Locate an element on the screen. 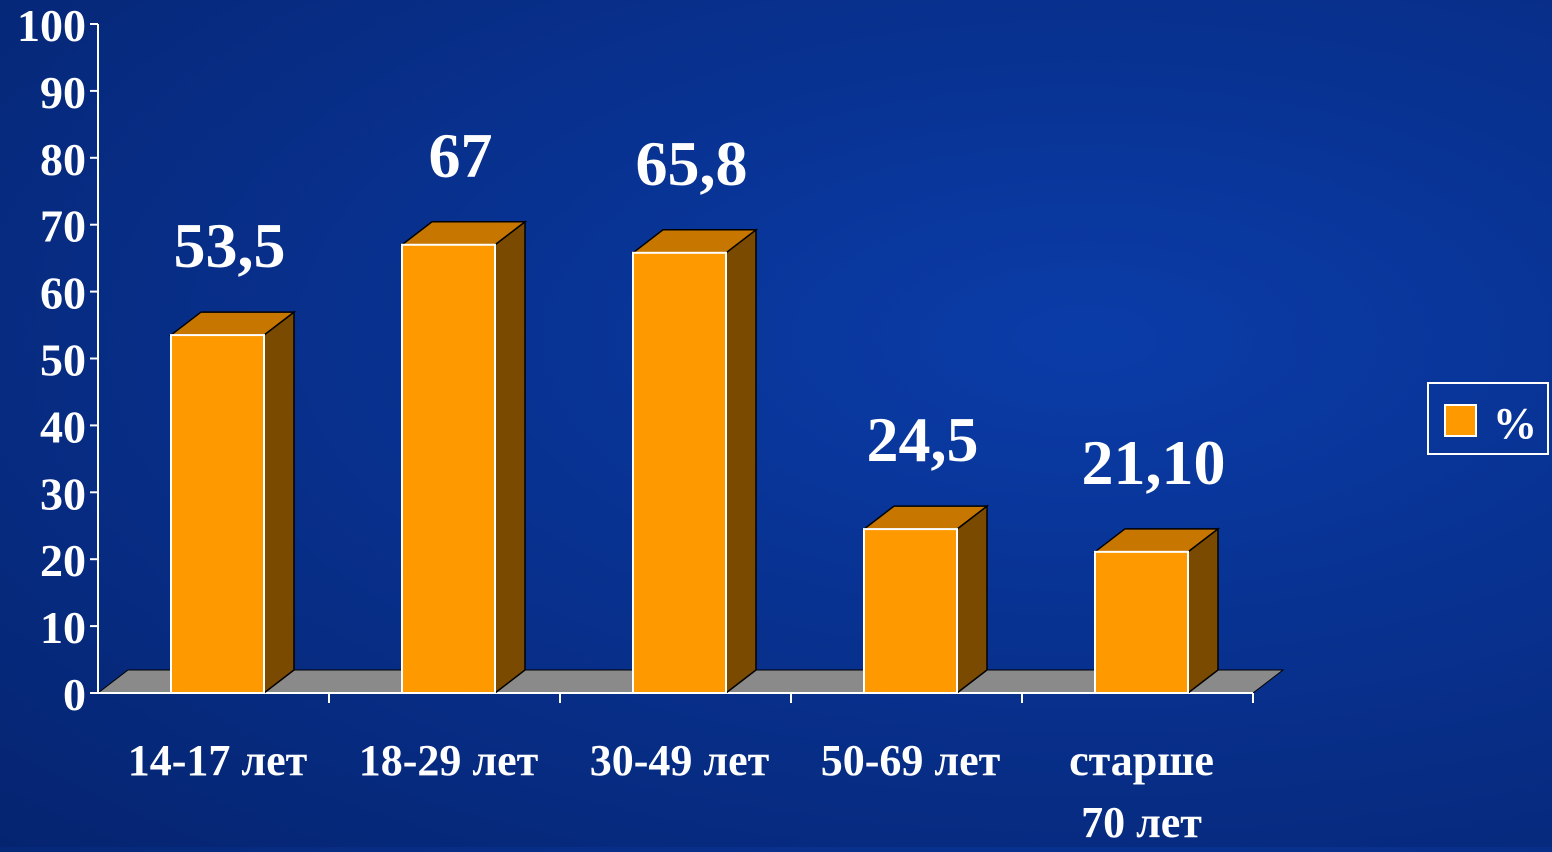 This screenshot has width=1552, height=852. y-tick-label: 40 is located at coordinates (63, 426).